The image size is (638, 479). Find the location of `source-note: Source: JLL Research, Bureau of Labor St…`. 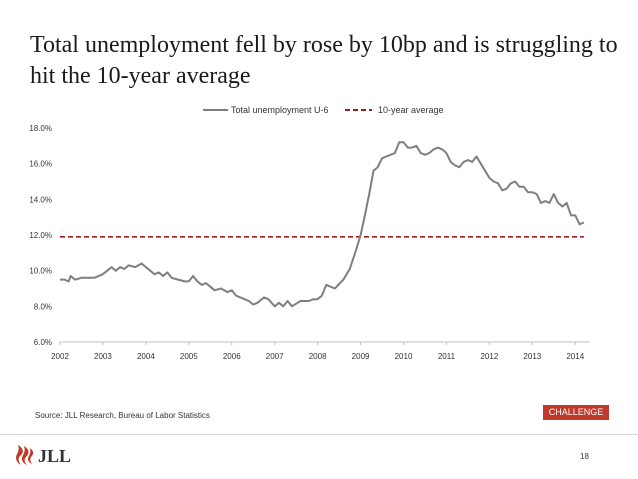

source-note: Source: JLL Research, Bureau of Labor St… is located at coordinates (122, 415).